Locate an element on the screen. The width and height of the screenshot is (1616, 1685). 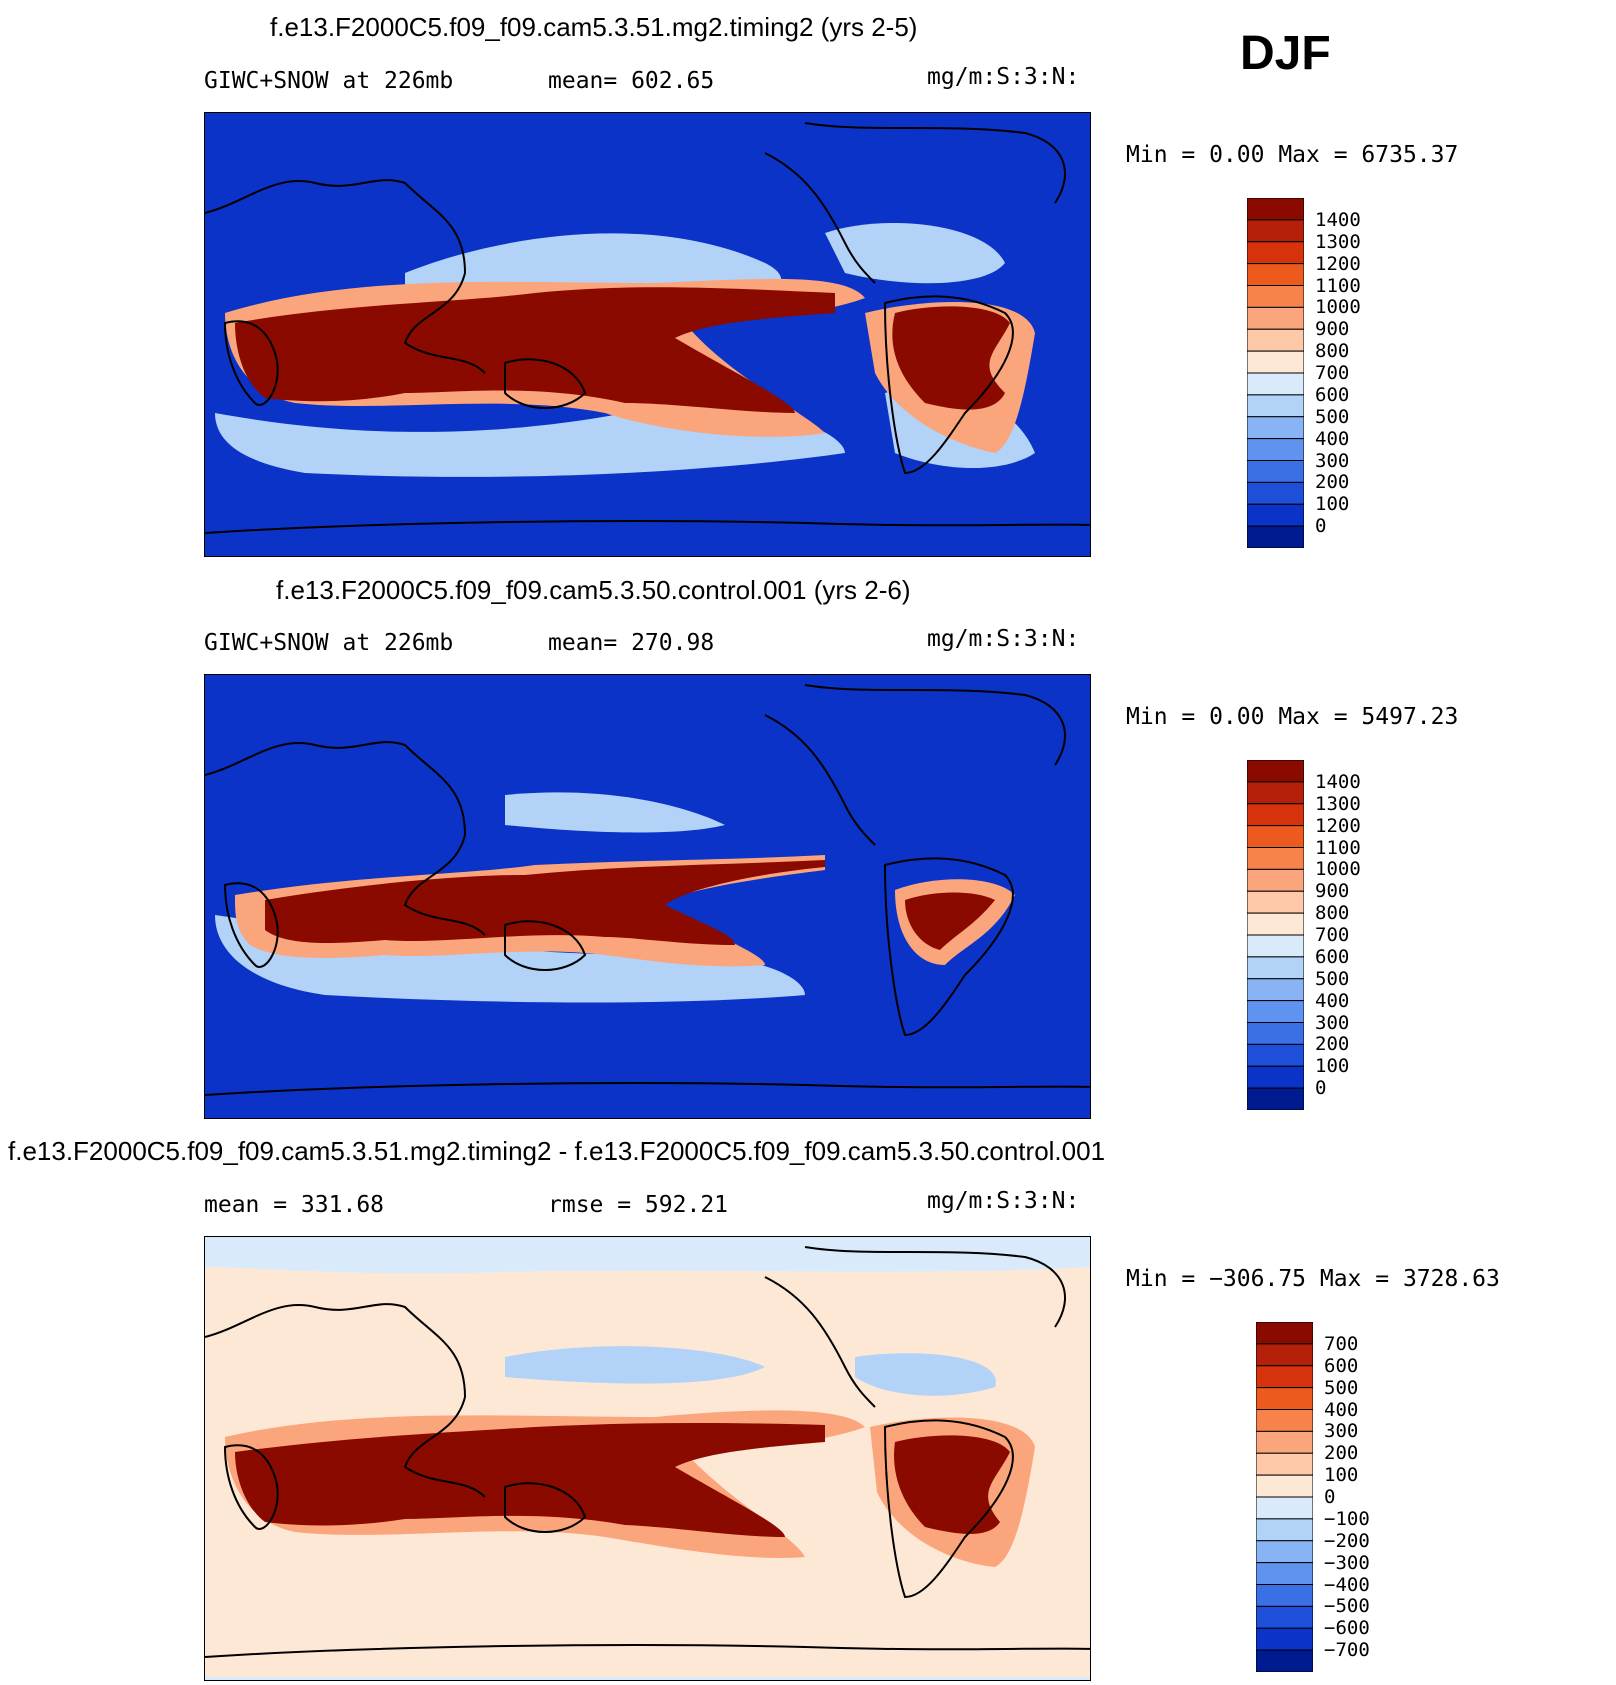
panel1-units-label: mg/m:S:3:N: is located at coordinates (1003, 77).